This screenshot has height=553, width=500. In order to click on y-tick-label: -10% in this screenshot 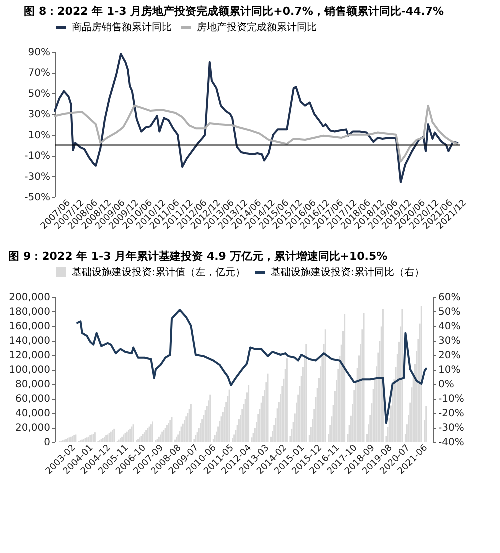, I will do `click(37, 156)`.